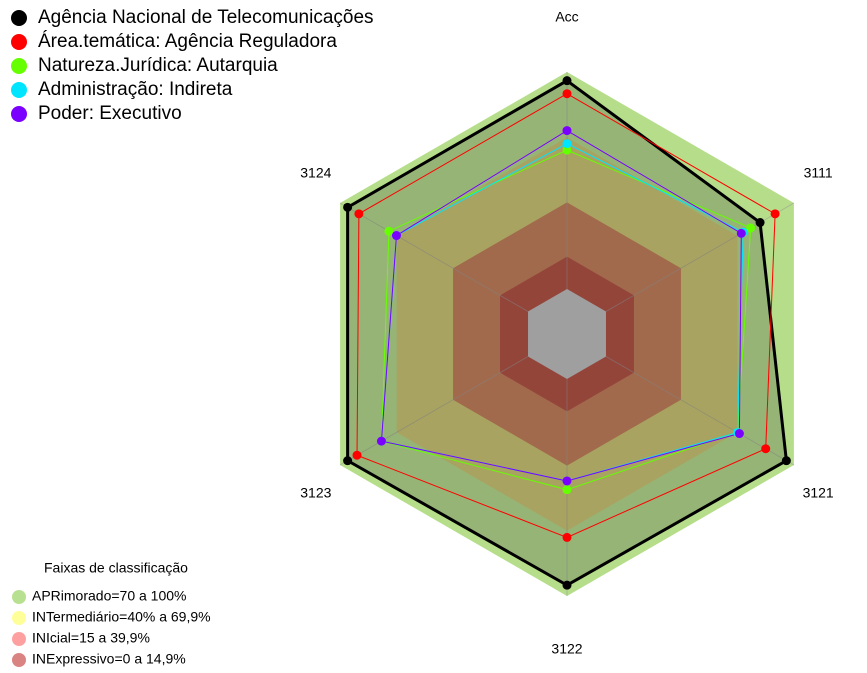  I want to click on axis-label: 3111, so click(818, 173).